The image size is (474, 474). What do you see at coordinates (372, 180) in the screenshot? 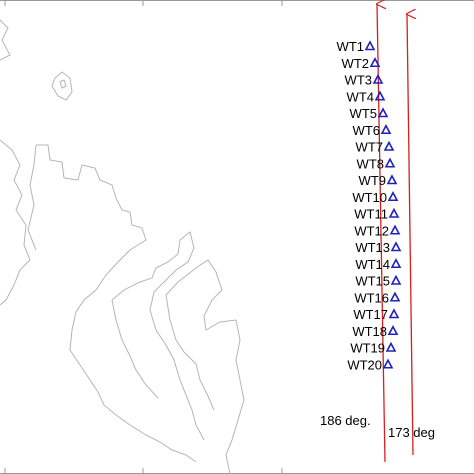
I see `turbine-label: WT9` at bounding box center [372, 180].